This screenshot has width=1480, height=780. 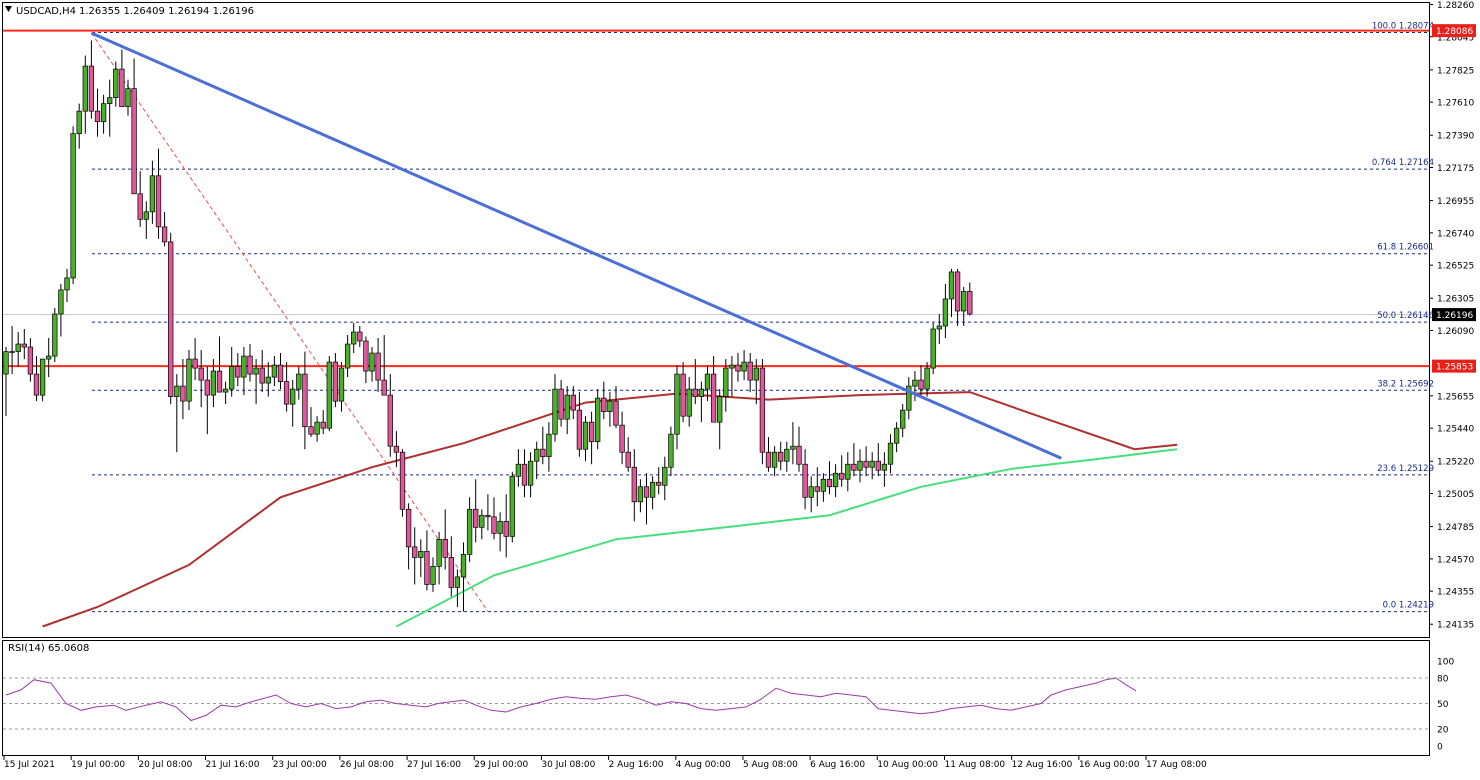 I want to click on rsi-tick-label: 80, so click(x=1443, y=680).